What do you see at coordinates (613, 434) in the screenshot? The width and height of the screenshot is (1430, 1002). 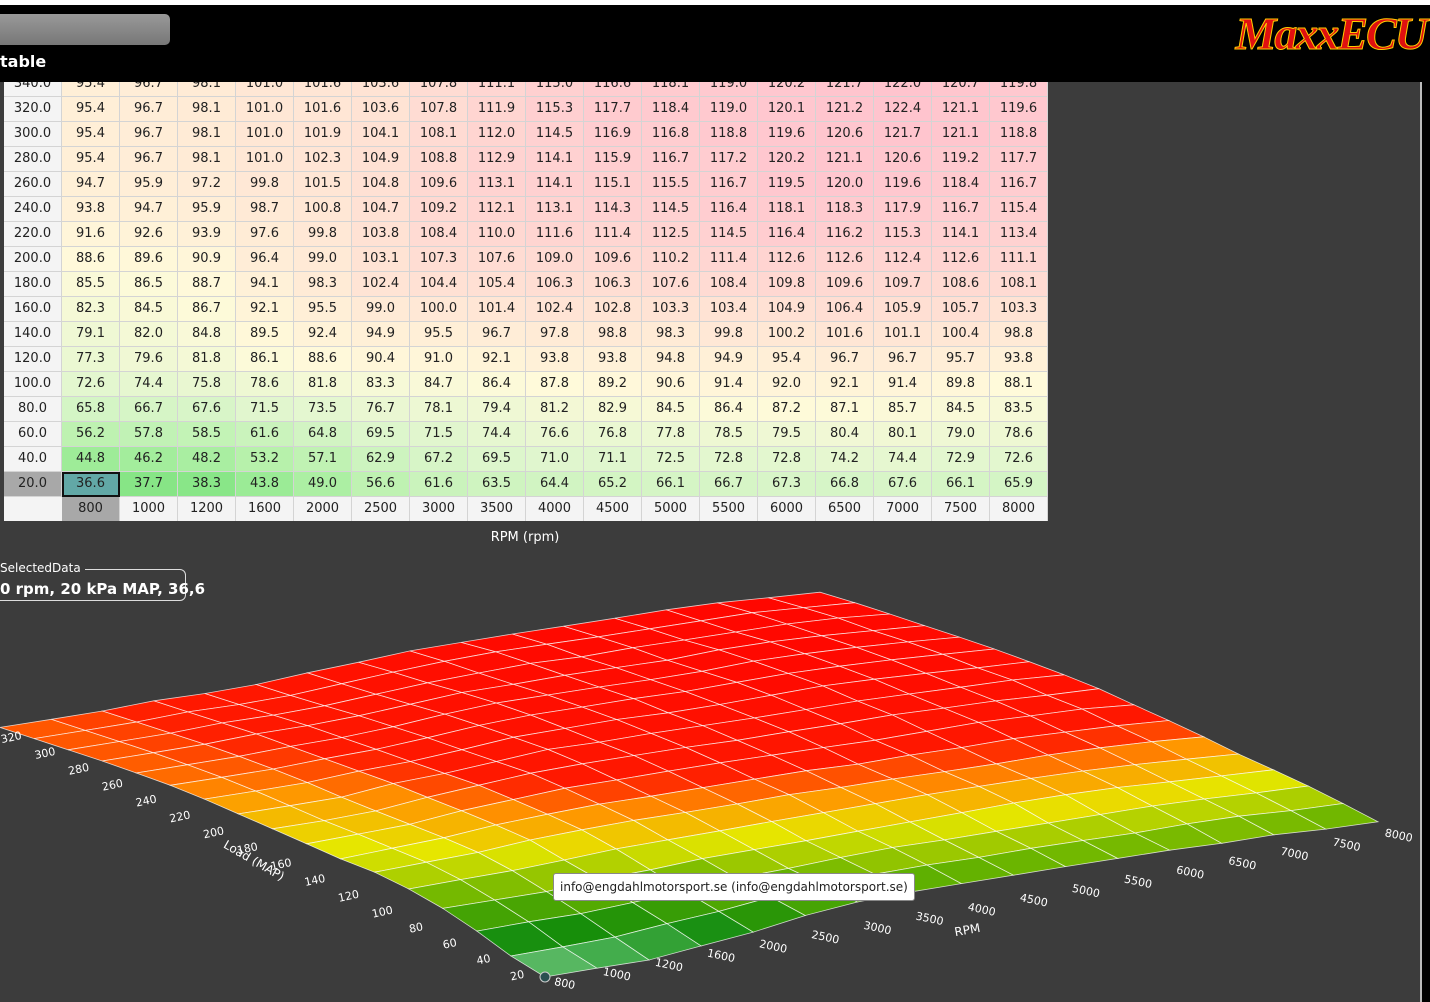 I see `table-cell: 76.8` at bounding box center [613, 434].